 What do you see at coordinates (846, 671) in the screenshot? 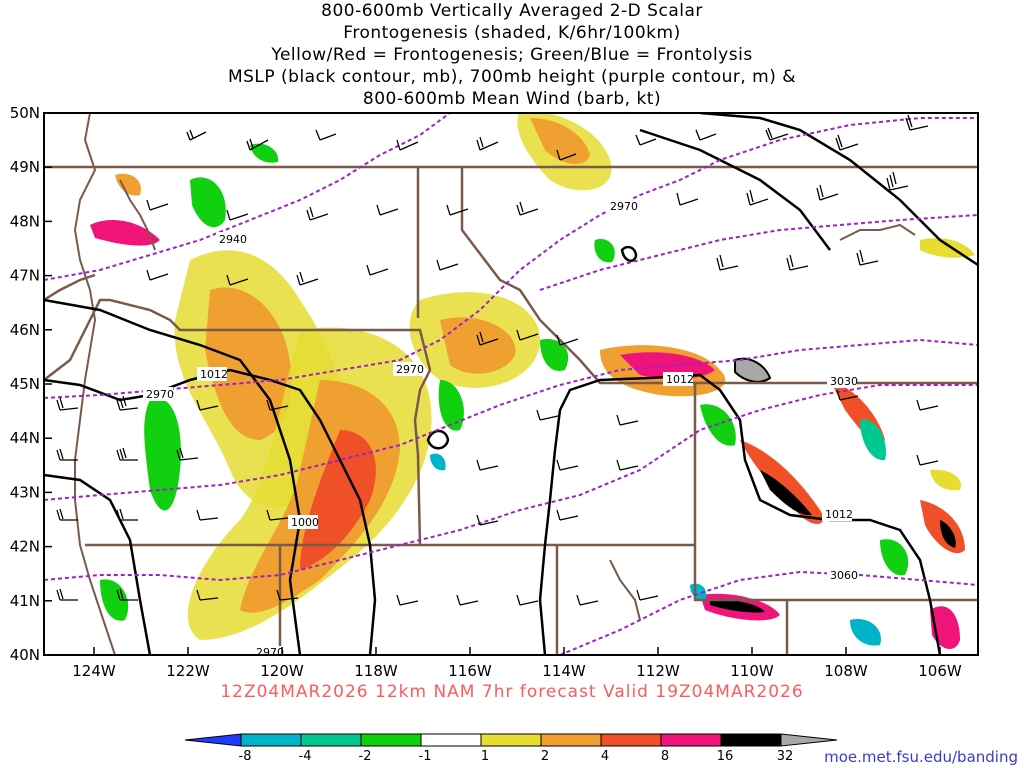
I see `lon-label: 108W` at bounding box center [846, 671].